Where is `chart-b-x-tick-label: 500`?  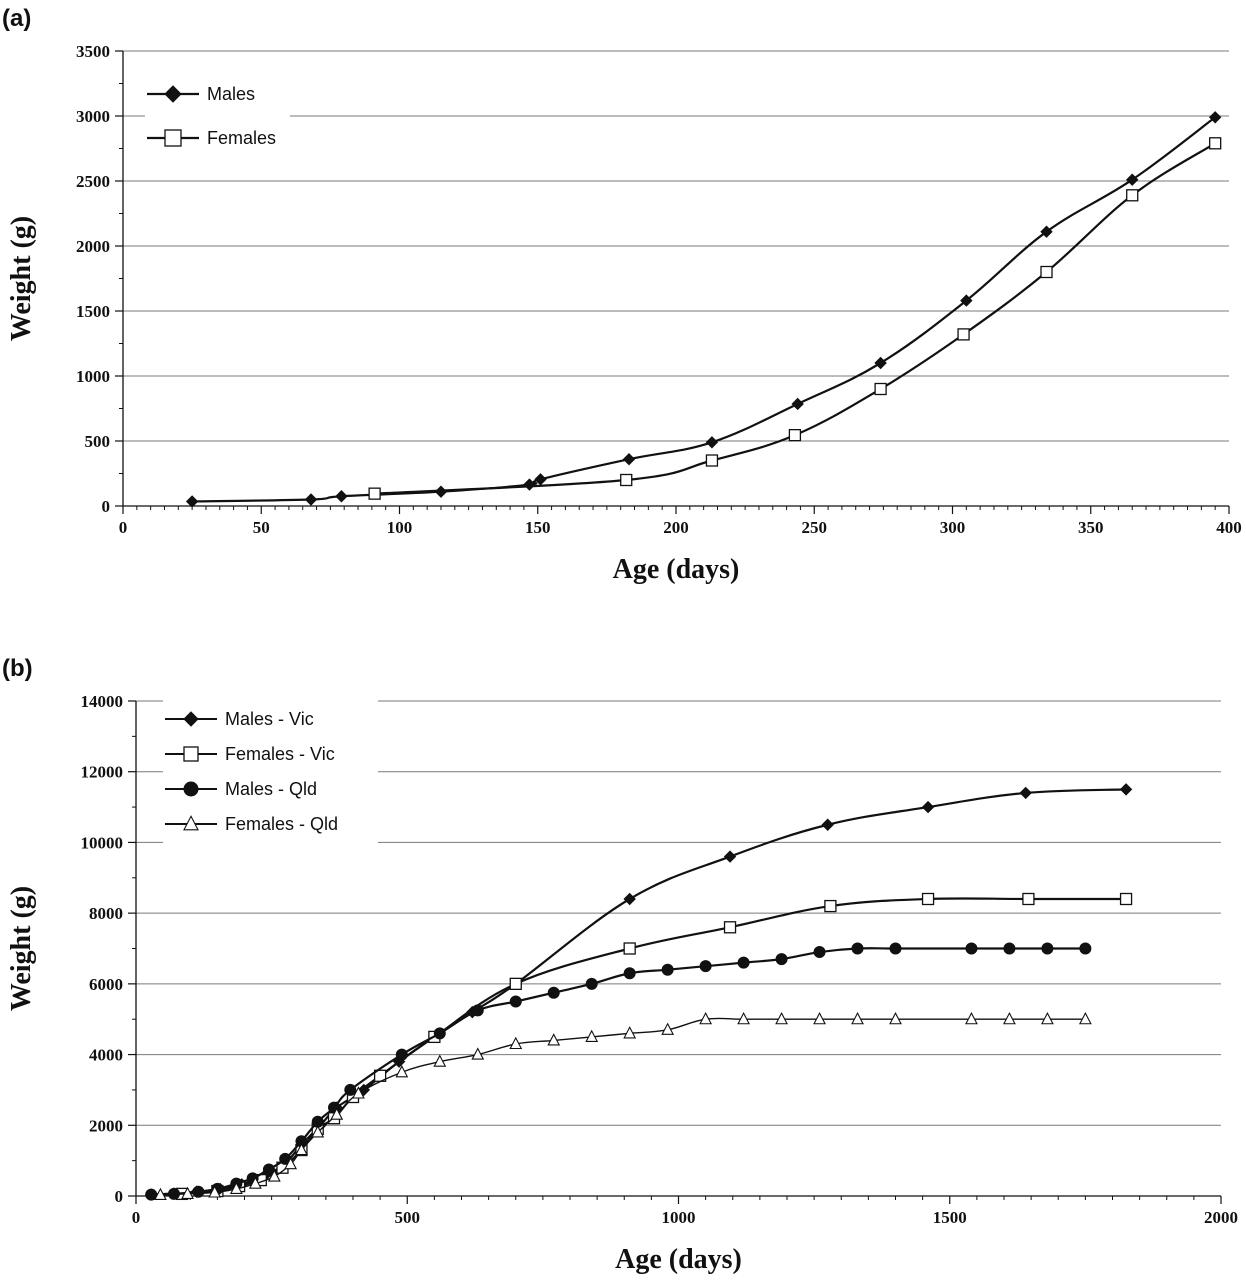
chart-b-x-tick-label: 500 is located at coordinates (408, 1217).